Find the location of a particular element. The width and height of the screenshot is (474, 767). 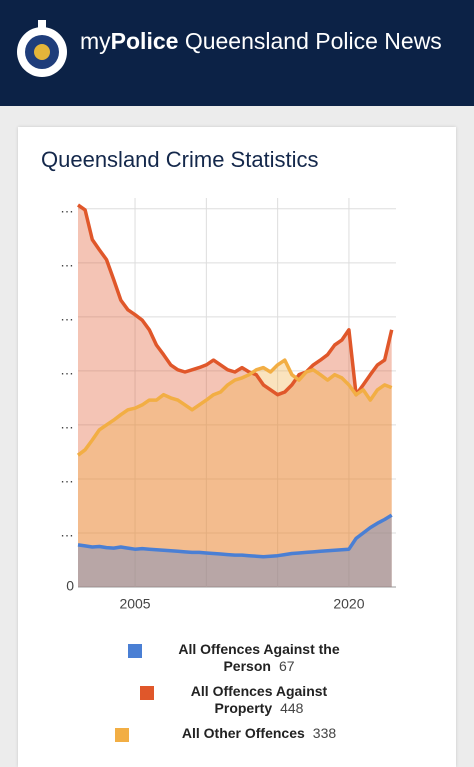

legend-value: 67 is located at coordinates (286, 666).